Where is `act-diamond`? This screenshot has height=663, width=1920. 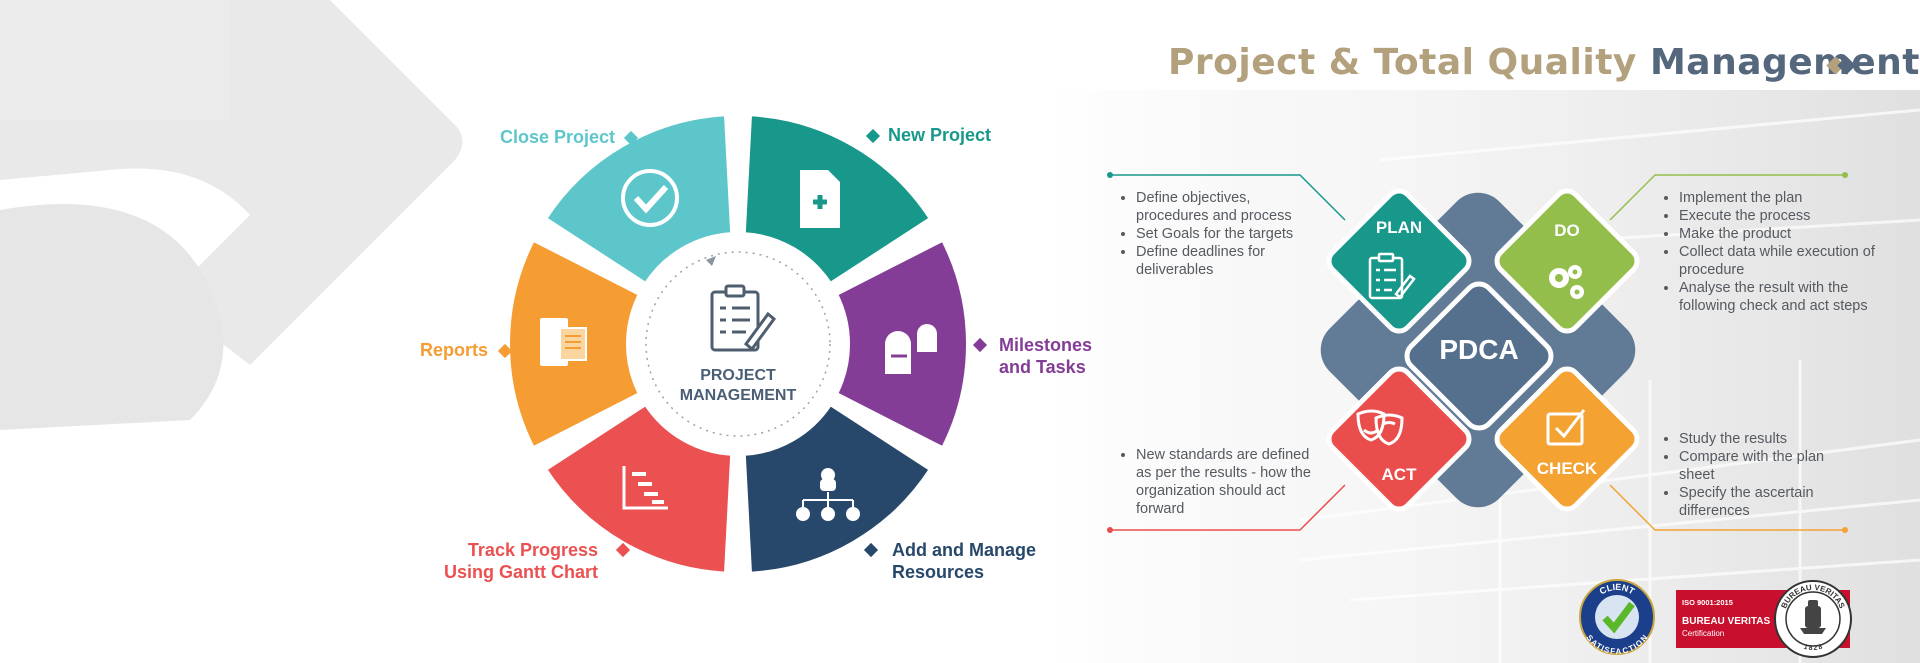 act-diamond is located at coordinates (1399, 439).